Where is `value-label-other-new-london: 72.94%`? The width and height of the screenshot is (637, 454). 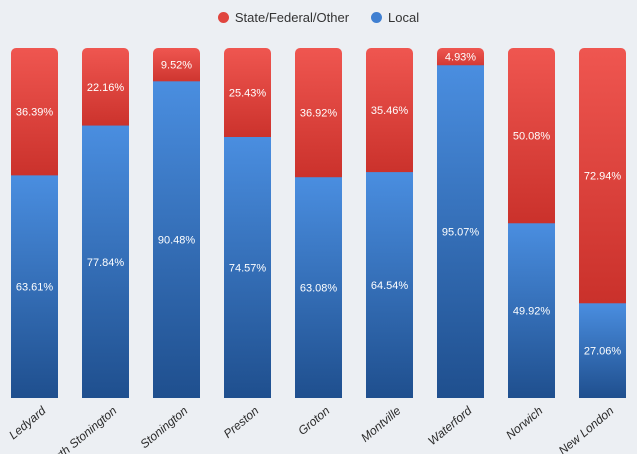 value-label-other-new-london: 72.94% is located at coordinates (603, 177).